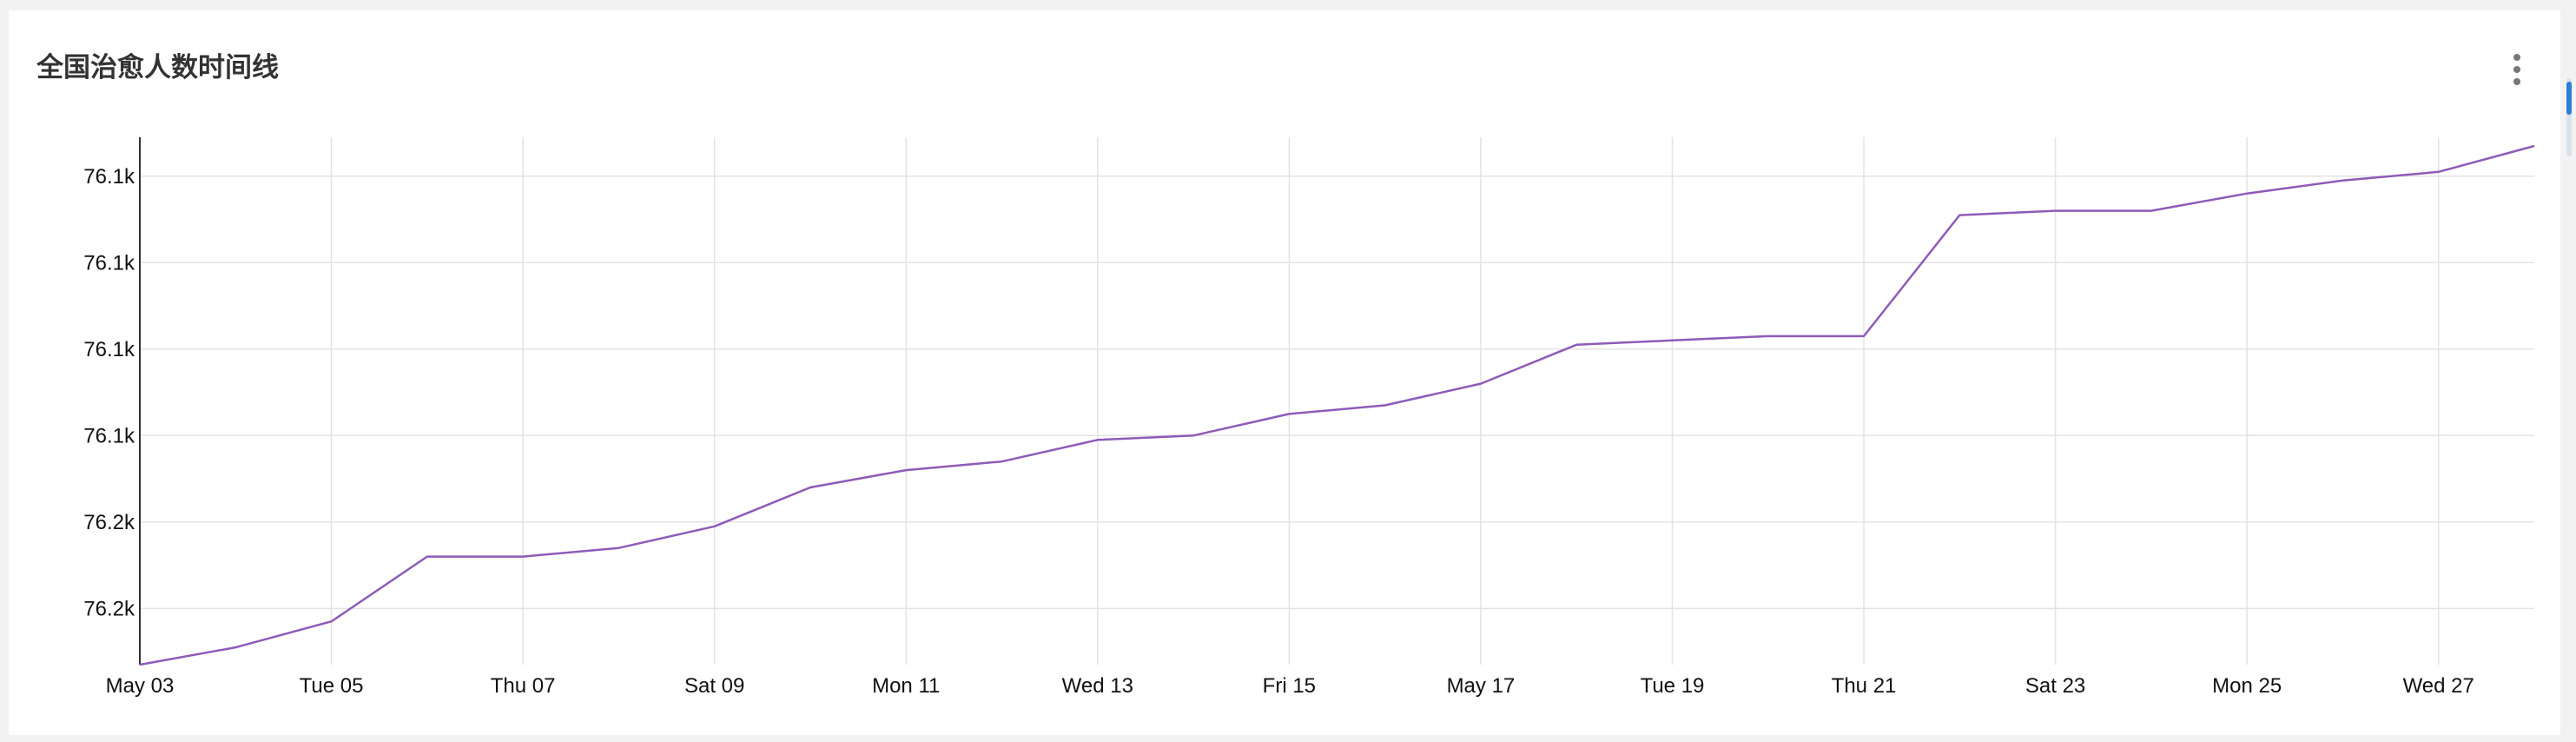  I want to click on x-tick-label: Wed 13, so click(1097, 686).